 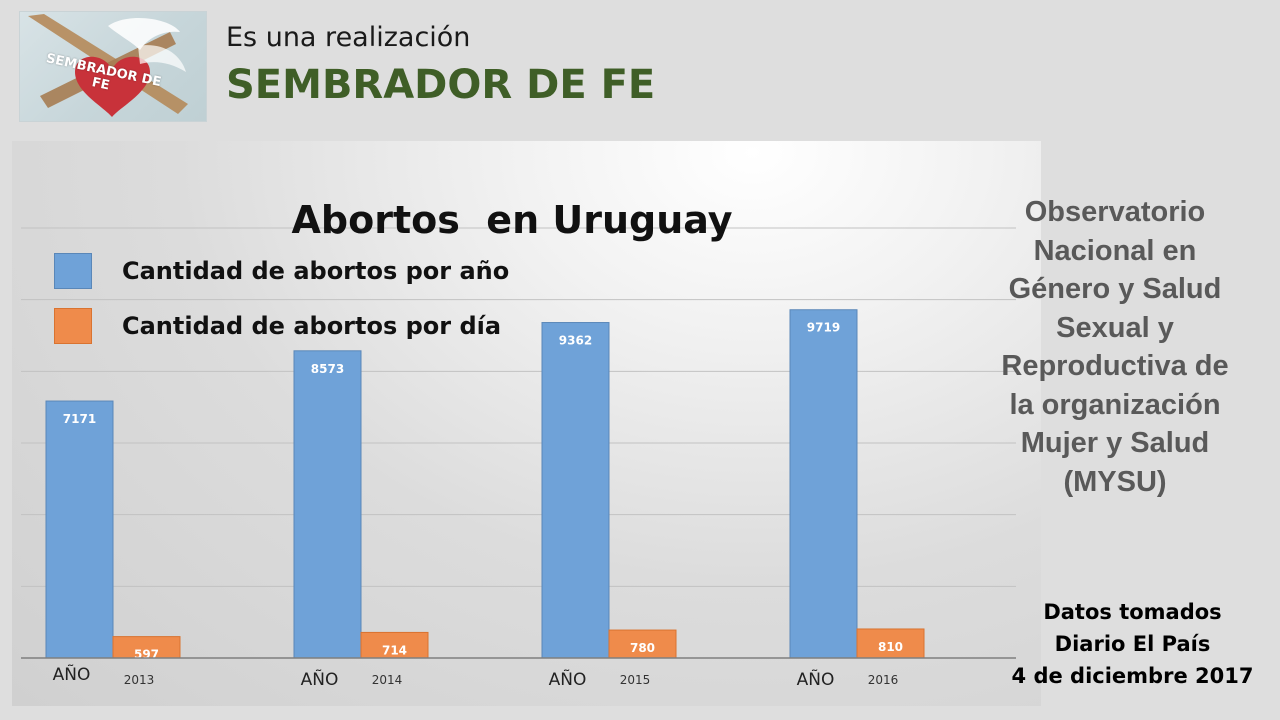 I want to click on source-line-1: Datos tomados, so click(x=1132, y=612).